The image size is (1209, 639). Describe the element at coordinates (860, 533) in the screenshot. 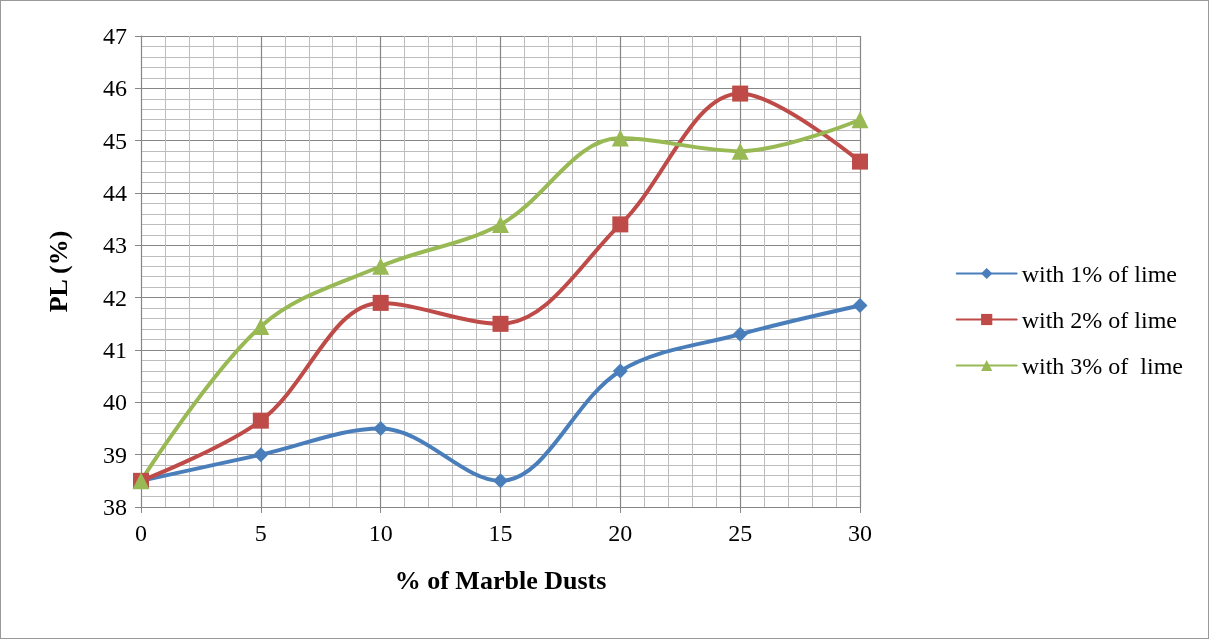

I see `x-tick-label: 30` at that location.